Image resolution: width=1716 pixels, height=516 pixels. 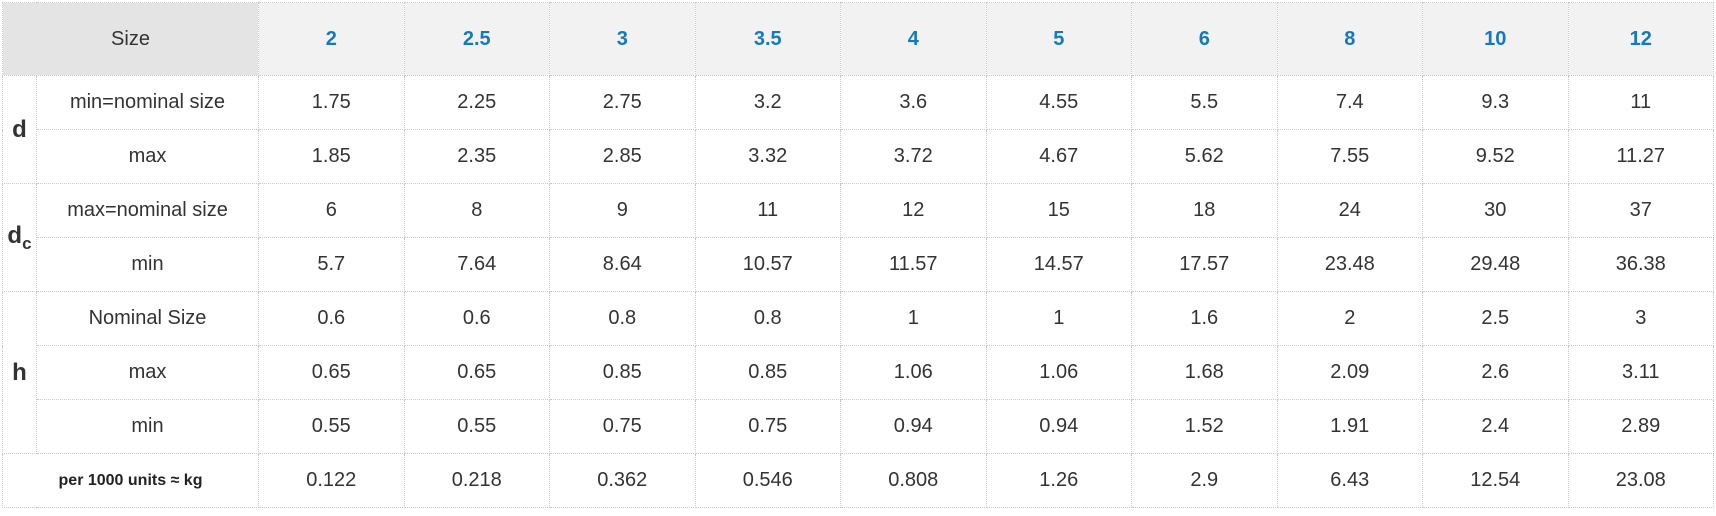 What do you see at coordinates (1349, 318) in the screenshot?
I see `value-cell: 2` at bounding box center [1349, 318].